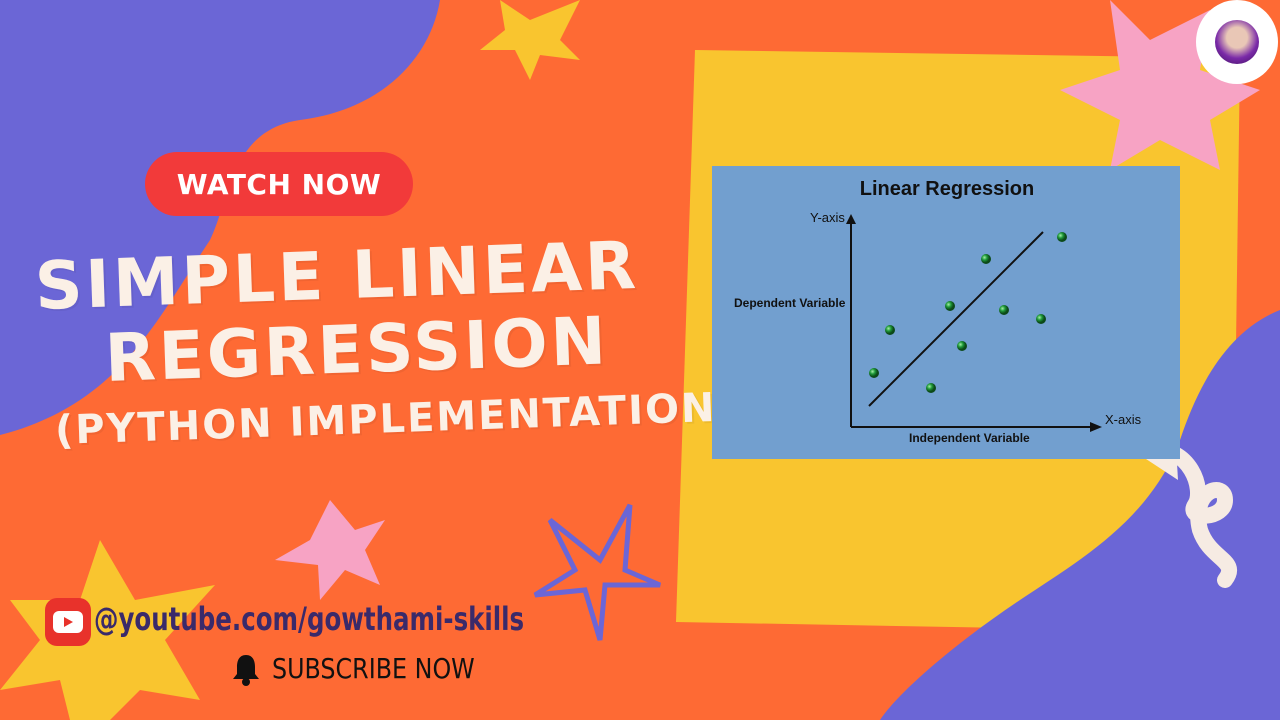 The height and width of the screenshot is (720, 1280). Describe the element at coordinates (1123, 419) in the screenshot. I see `x-axis-label: X-axis` at that location.